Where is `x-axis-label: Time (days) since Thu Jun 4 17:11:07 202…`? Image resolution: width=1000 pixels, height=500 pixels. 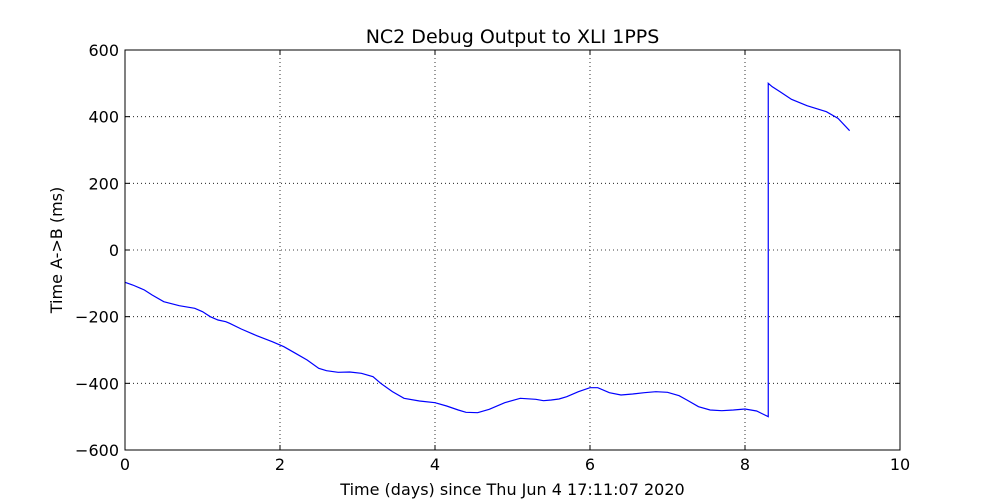 x-axis-label: Time (days) since Thu Jun 4 17:11:07 202… is located at coordinates (511, 489).